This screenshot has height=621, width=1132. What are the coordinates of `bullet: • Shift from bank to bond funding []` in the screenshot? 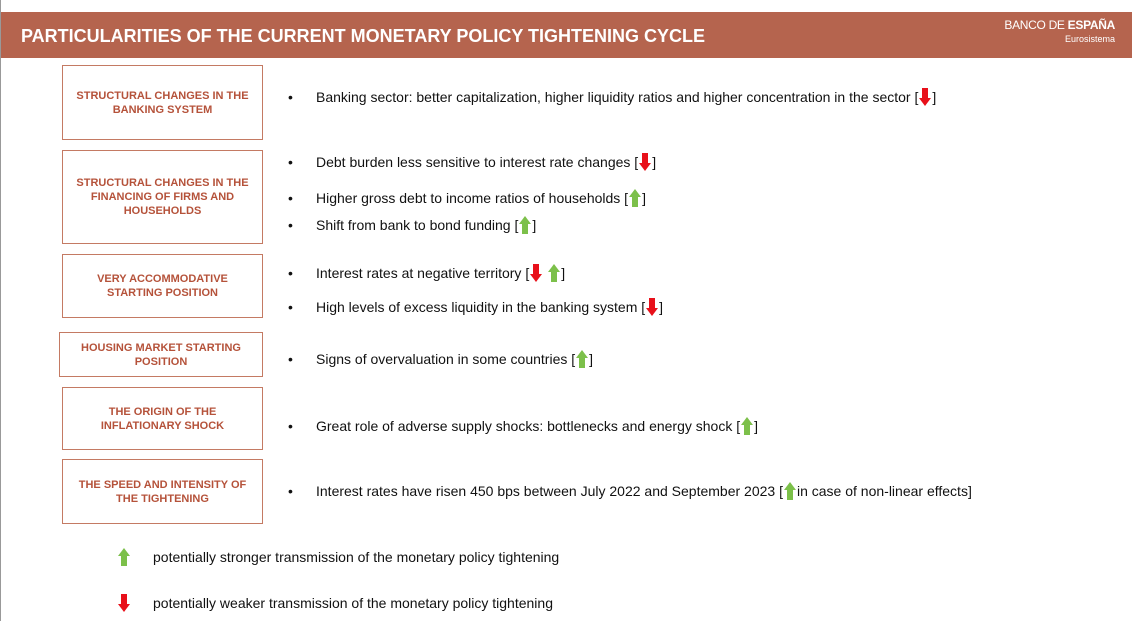 It's located at (412, 225).